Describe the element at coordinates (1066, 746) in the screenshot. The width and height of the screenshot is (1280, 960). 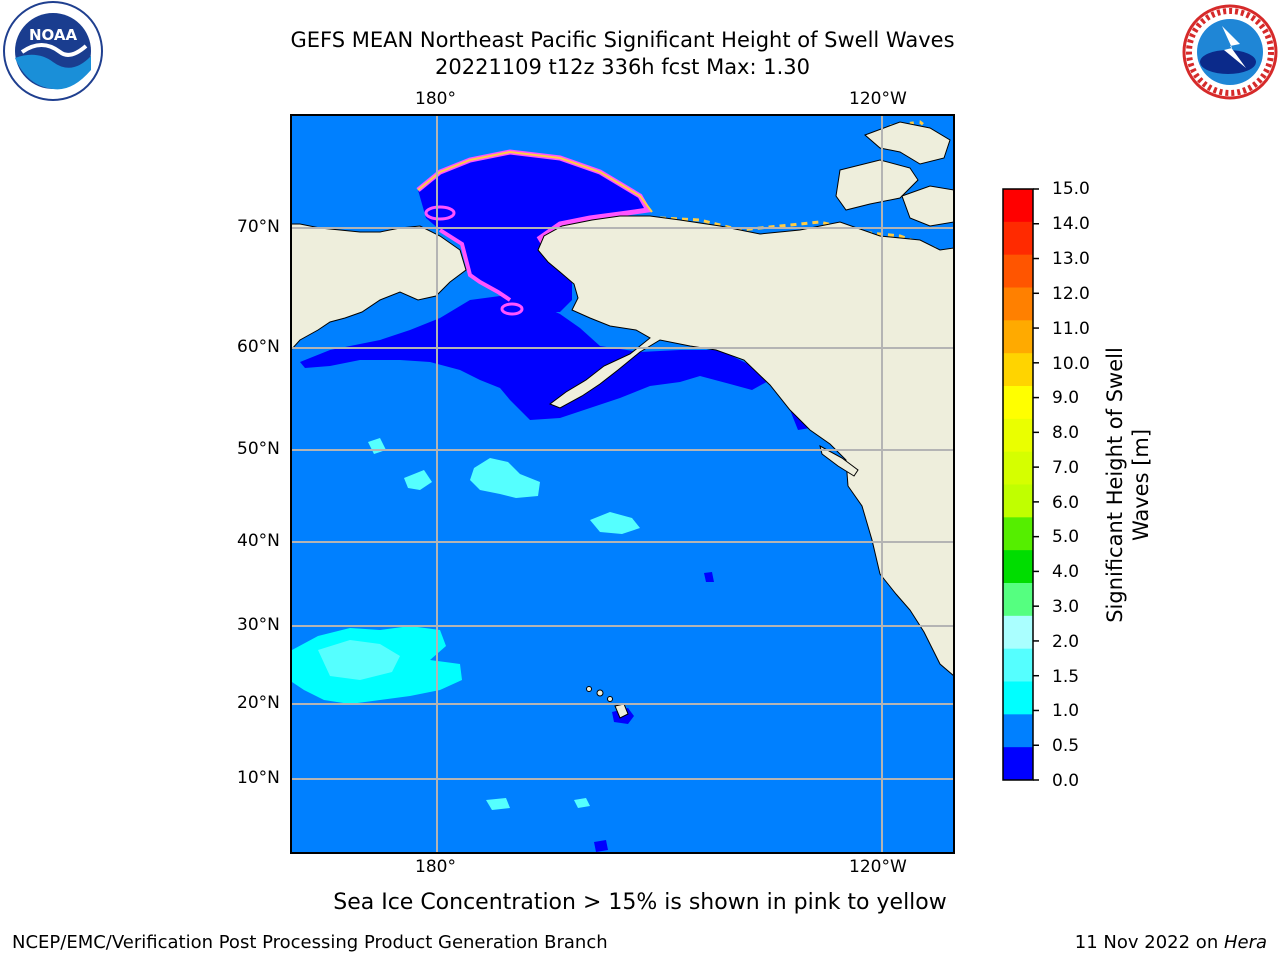
I see `colorbar-tick: 0.5` at that location.